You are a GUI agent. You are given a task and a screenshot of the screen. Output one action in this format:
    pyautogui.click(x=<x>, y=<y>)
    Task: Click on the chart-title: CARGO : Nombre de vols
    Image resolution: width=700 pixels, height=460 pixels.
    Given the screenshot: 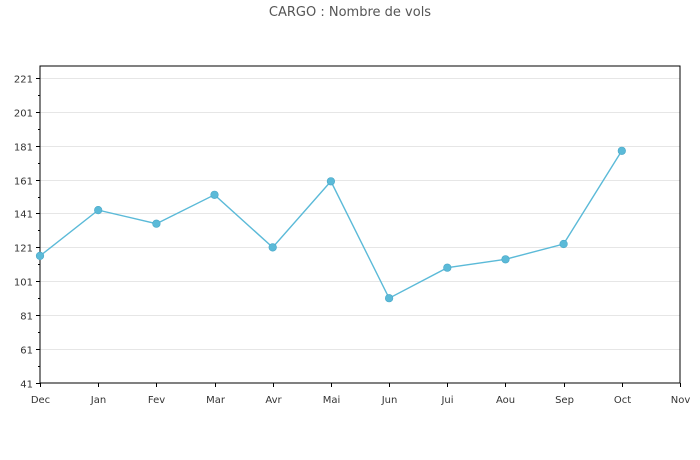 What is the action you would take?
    pyautogui.click(x=350, y=12)
    